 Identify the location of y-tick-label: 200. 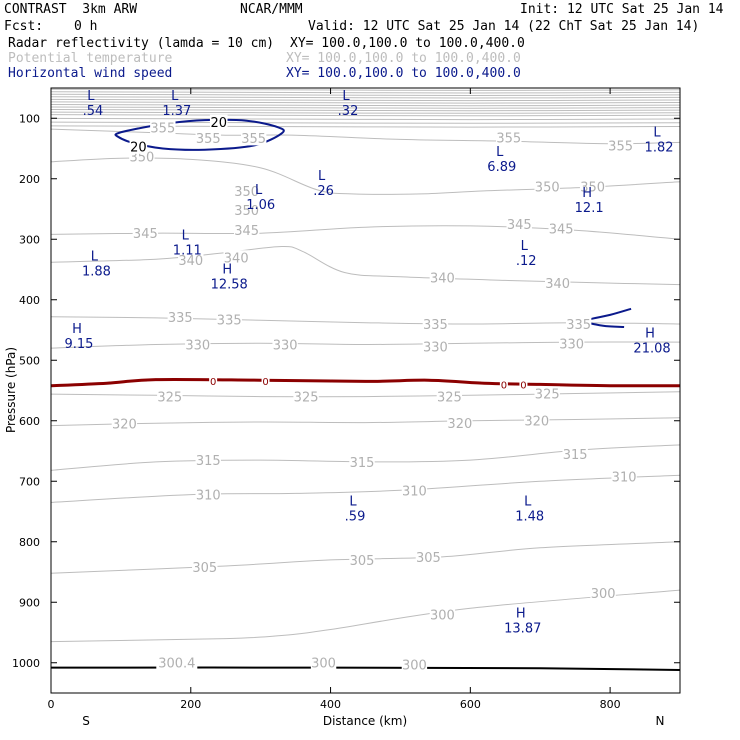
(29, 179).